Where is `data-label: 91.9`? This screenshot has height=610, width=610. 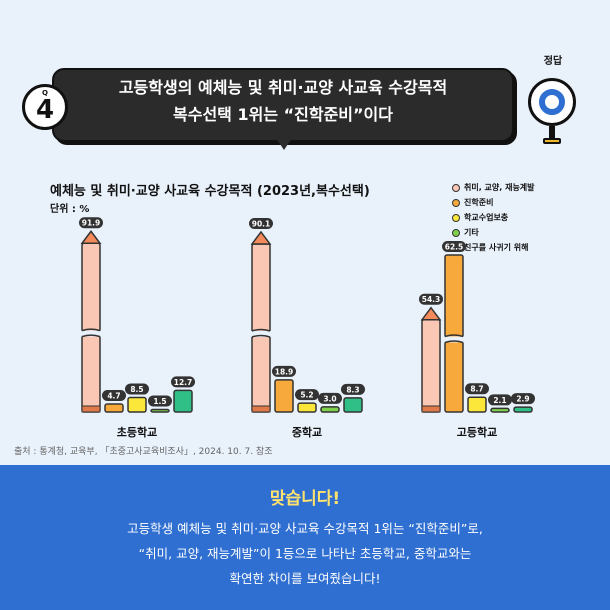 data-label: 91.9 is located at coordinates (91, 223).